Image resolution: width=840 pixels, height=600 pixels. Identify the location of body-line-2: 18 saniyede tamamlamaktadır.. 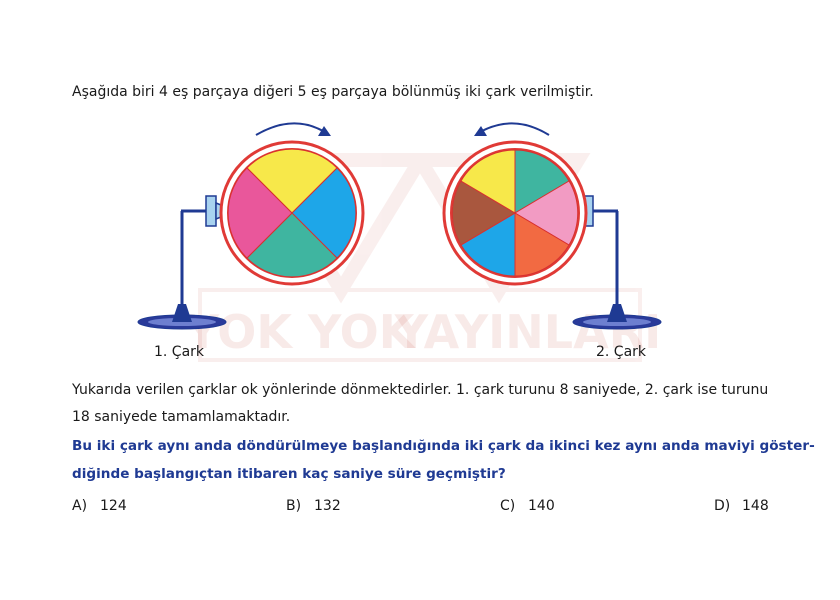
(181, 417).